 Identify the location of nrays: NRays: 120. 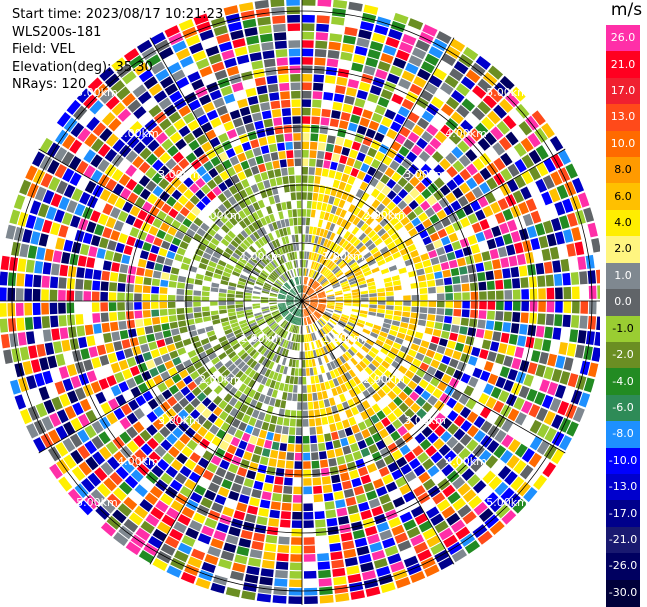
(49, 84).